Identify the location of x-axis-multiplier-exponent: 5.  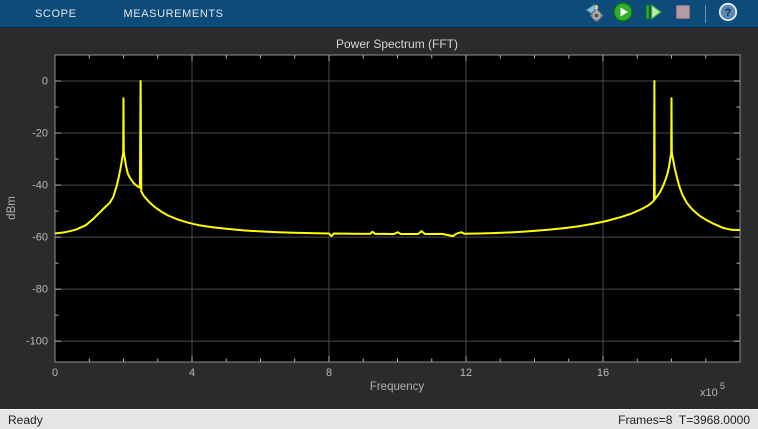
(722, 386).